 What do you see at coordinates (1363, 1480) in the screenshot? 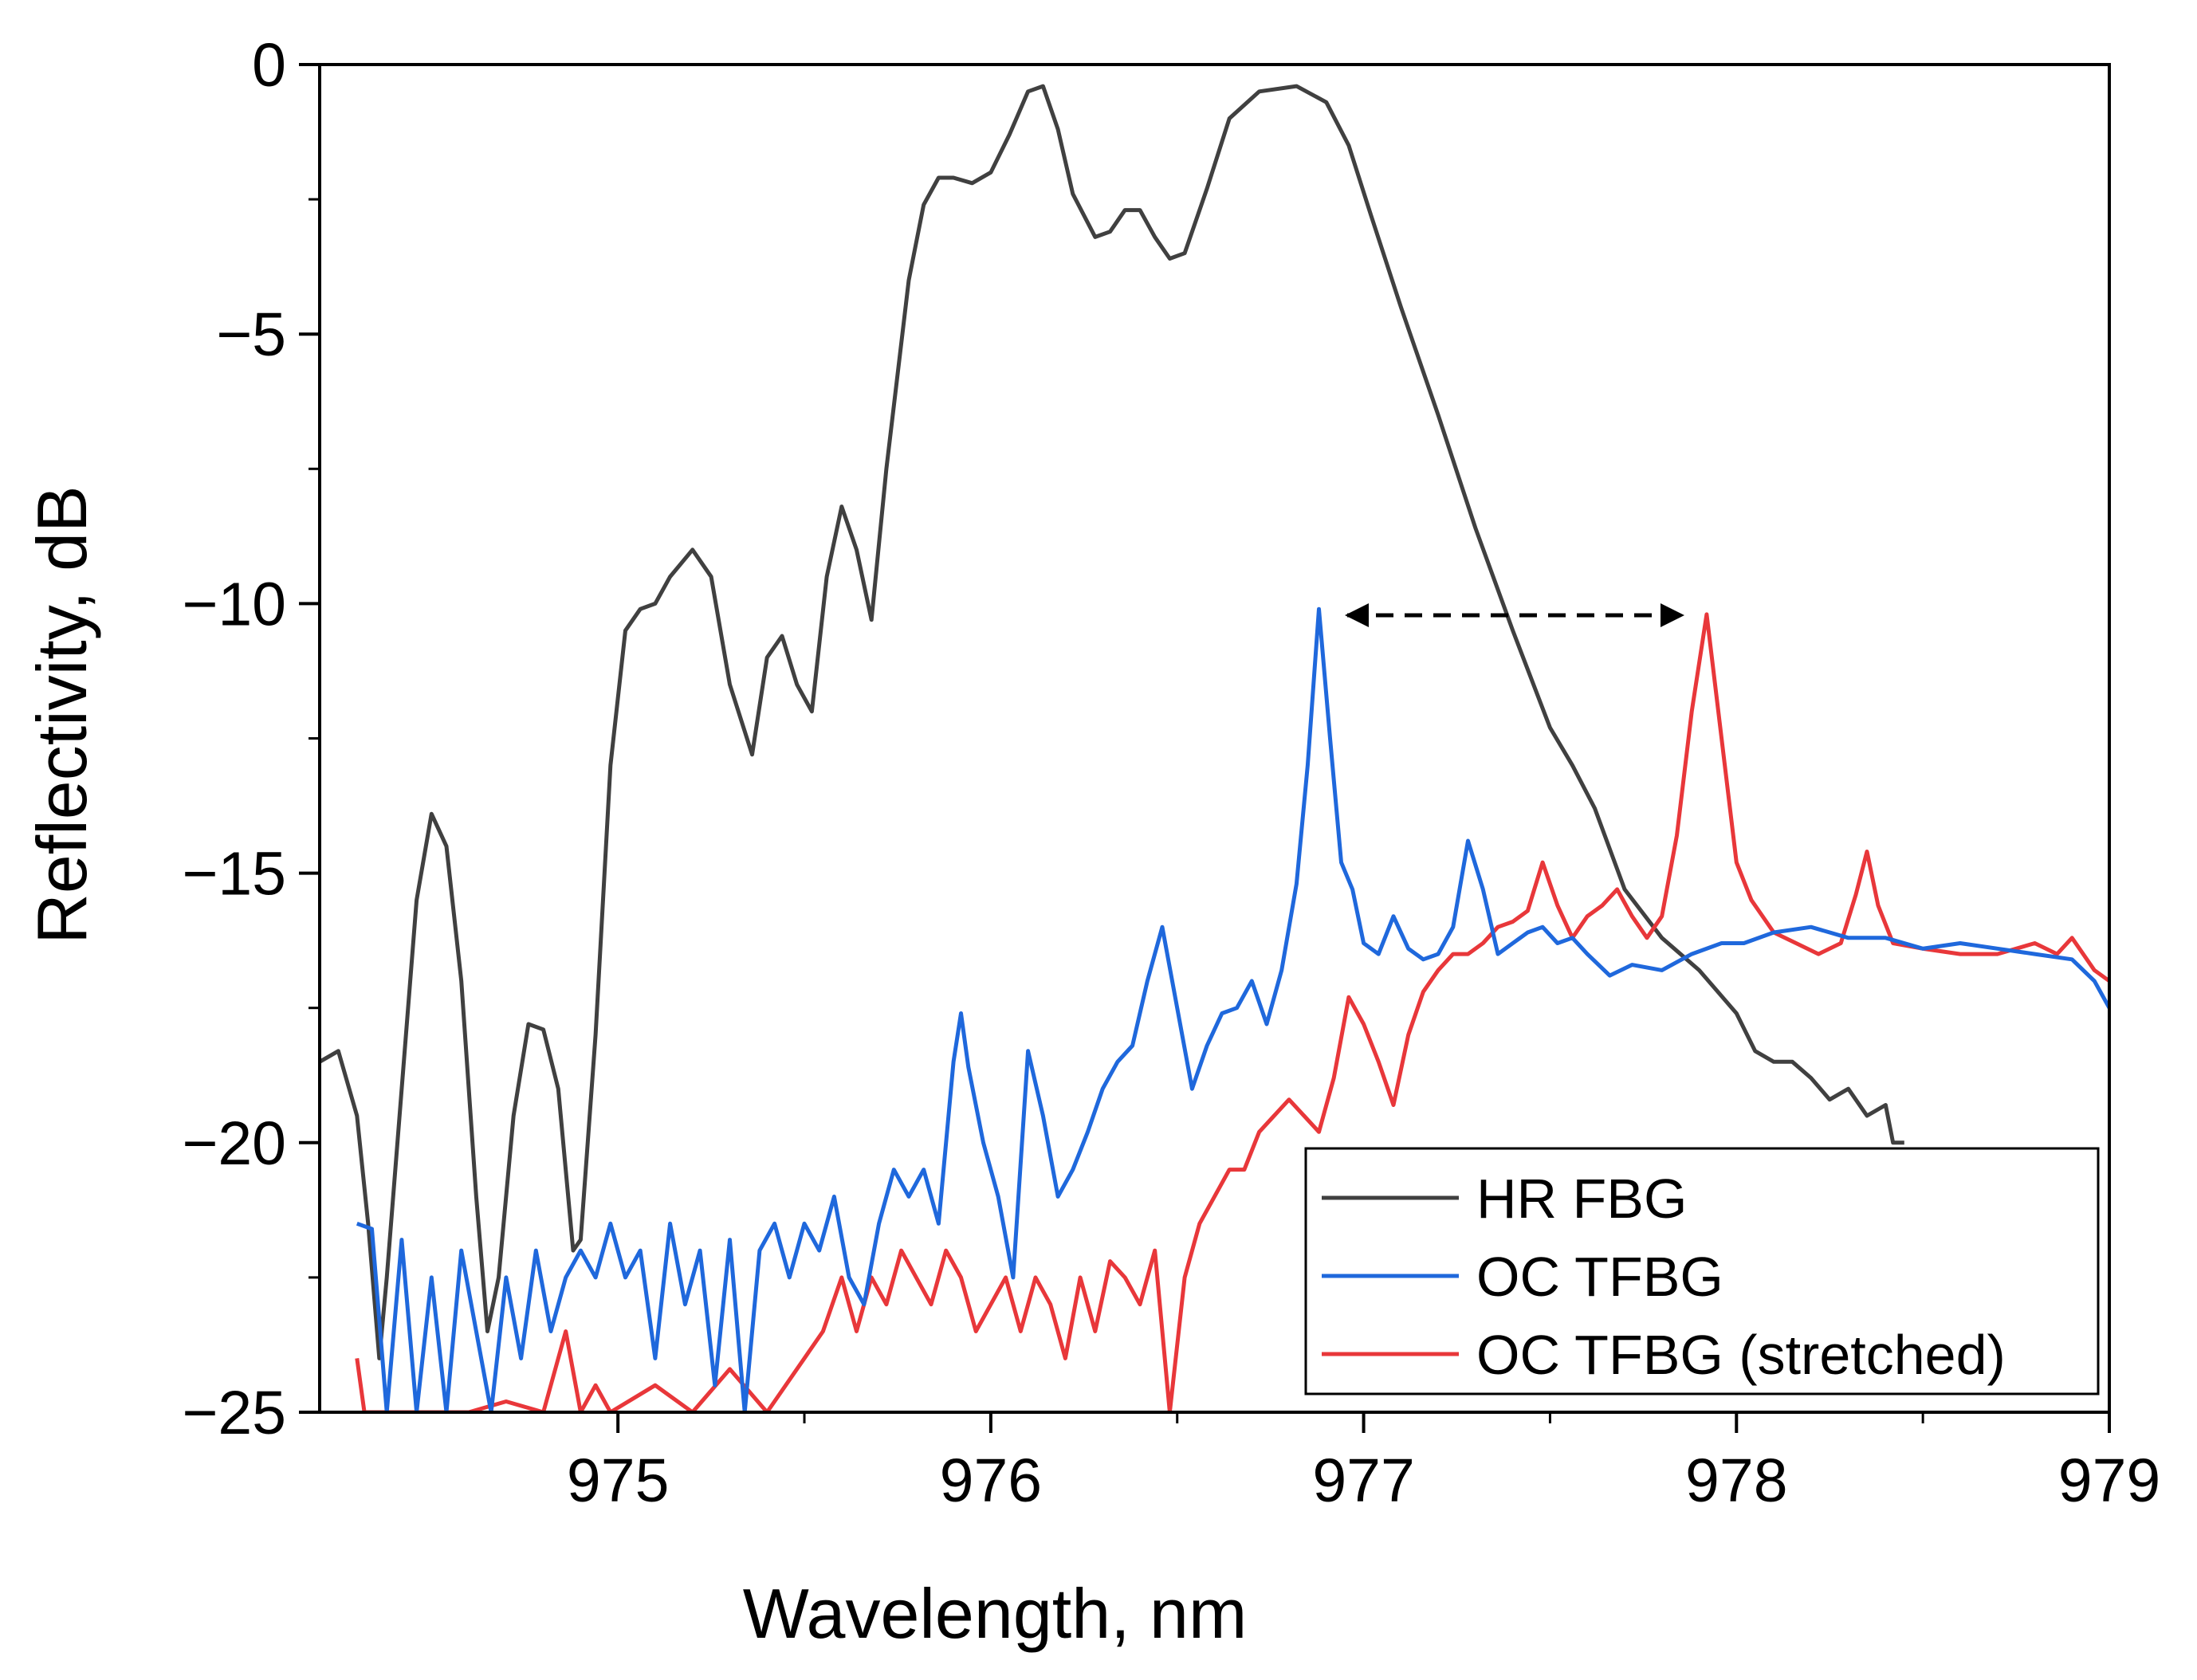
I see `x-tick-label: 977` at bounding box center [1363, 1480].